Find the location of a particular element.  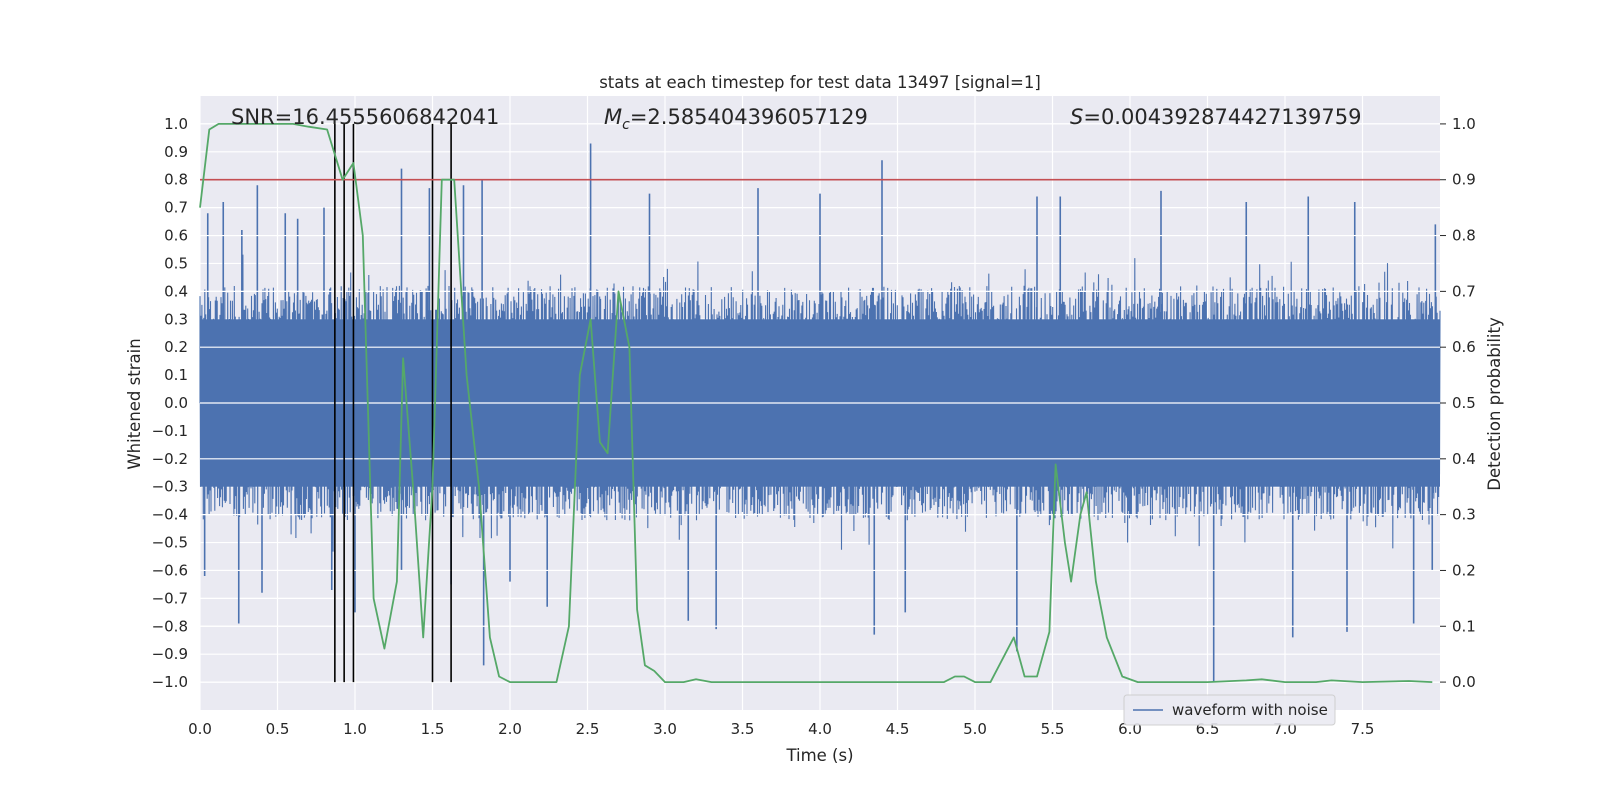

y-tick-label: −0.7 is located at coordinates (170, 598).